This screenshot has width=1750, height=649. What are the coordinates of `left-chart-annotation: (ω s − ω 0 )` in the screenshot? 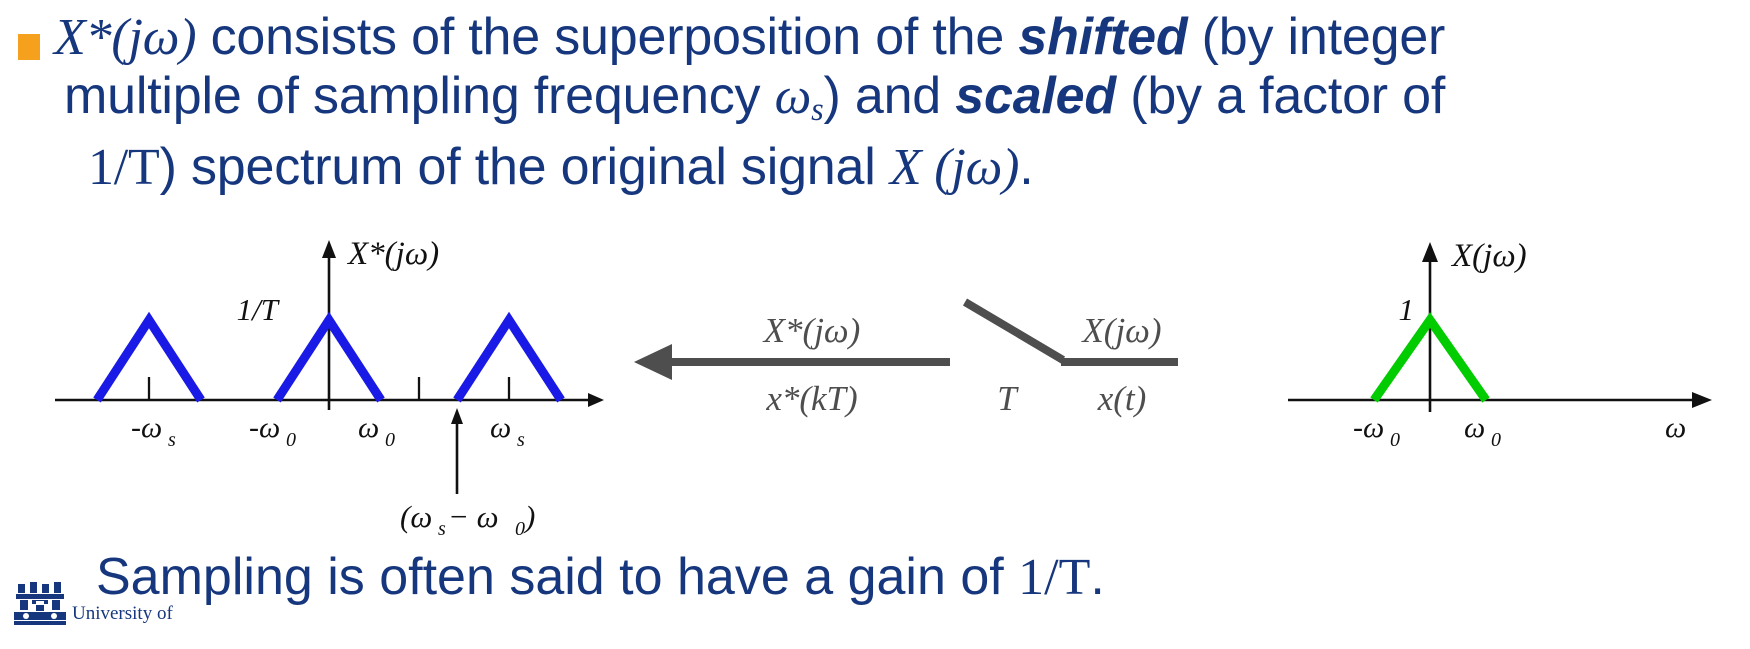 It's located at (467, 519).